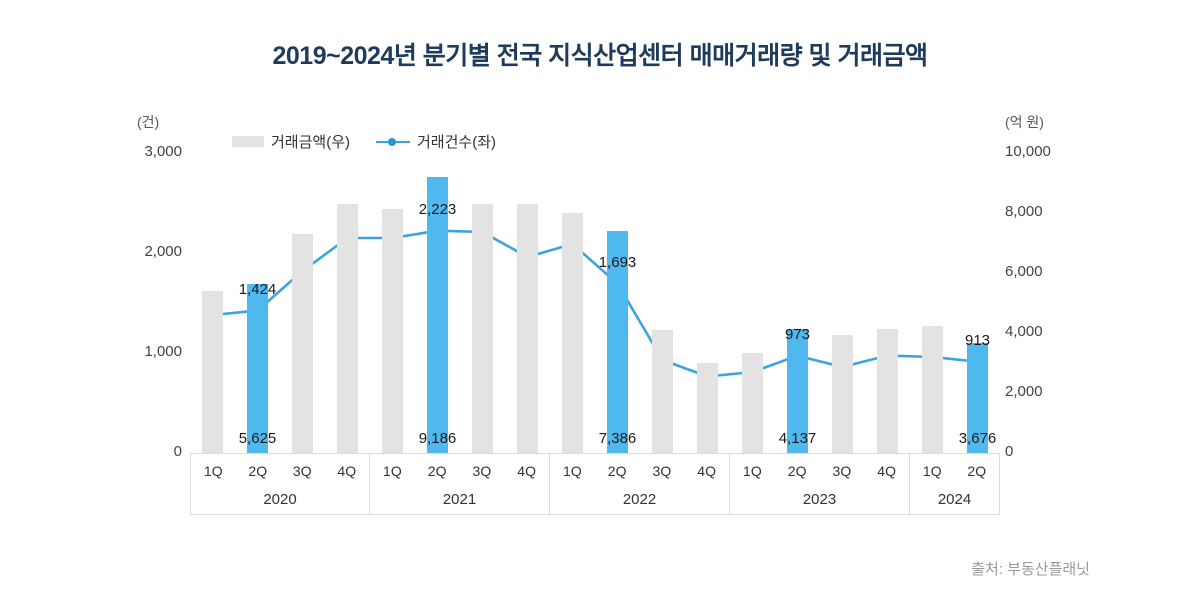  What do you see at coordinates (617, 342) in the screenshot?
I see `bar-2022-2Q` at bounding box center [617, 342].